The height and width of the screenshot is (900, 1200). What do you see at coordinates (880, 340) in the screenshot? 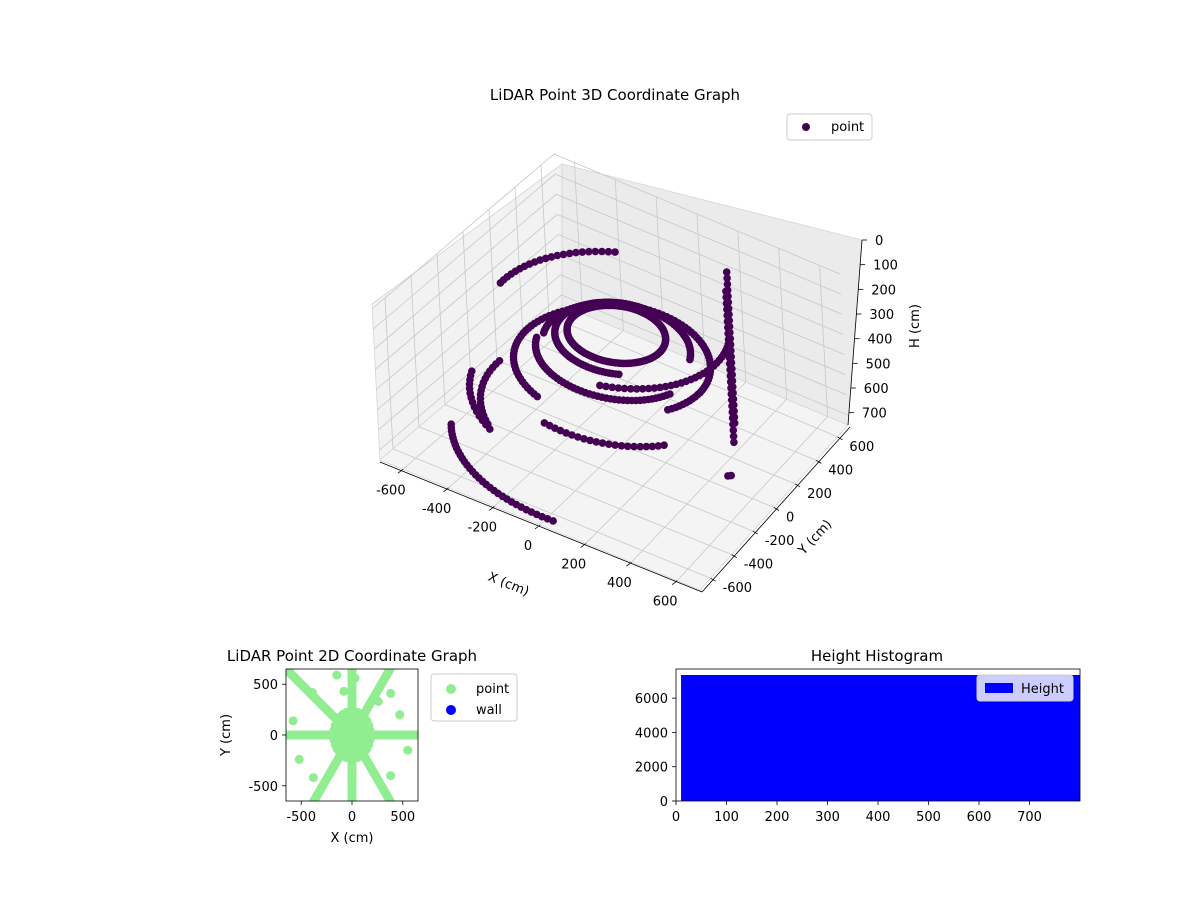
I see `z-tick-3d-label: 400` at bounding box center [880, 340].